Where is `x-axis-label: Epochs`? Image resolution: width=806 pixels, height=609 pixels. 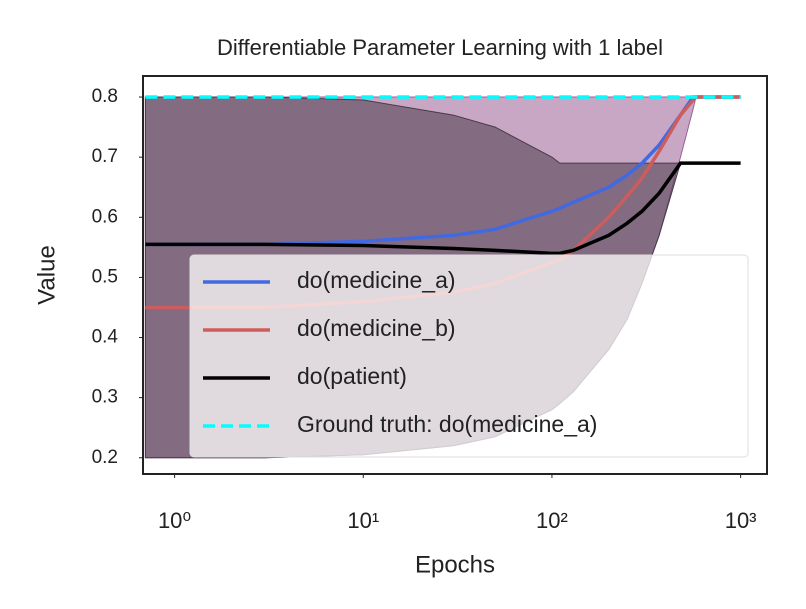
x-axis-label: Epochs is located at coordinates (455, 564).